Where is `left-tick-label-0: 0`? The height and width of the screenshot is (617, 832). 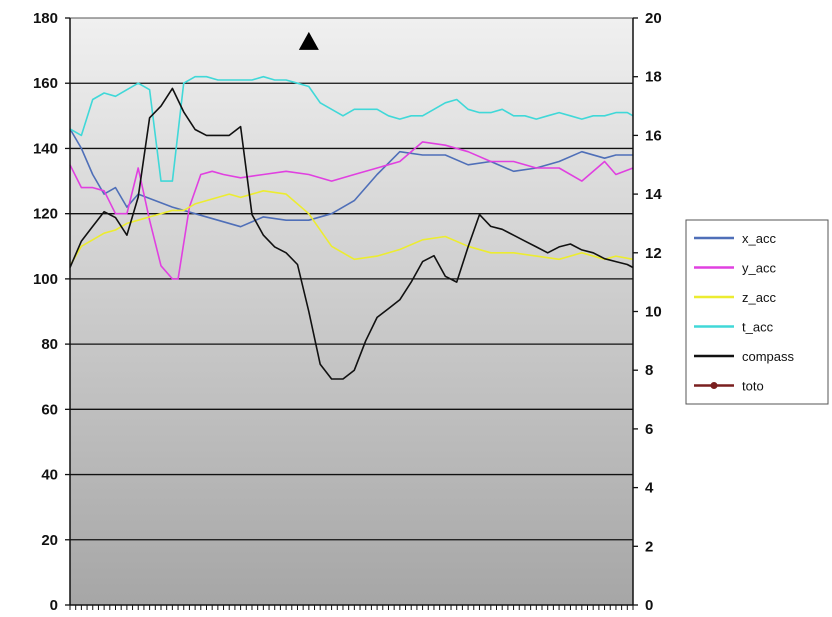 left-tick-label-0: 0 is located at coordinates (54, 605).